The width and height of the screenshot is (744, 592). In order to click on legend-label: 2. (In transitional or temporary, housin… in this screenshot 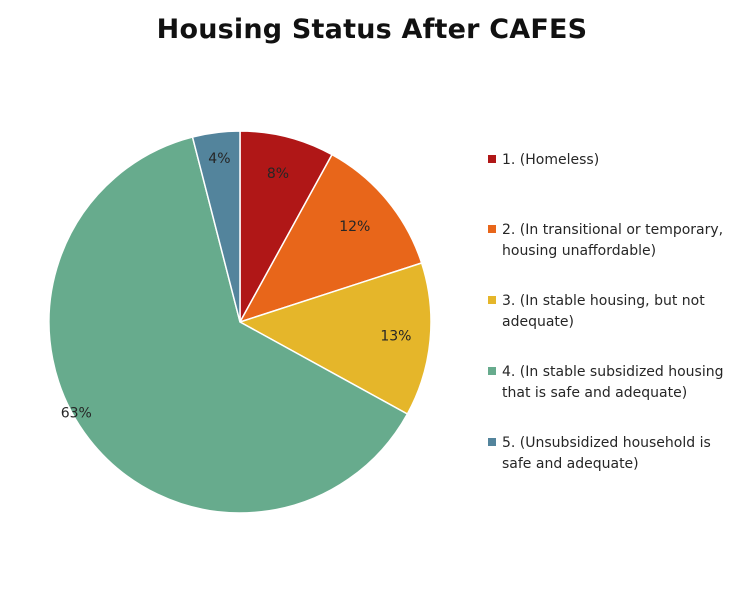, I will do `click(613, 240)`.